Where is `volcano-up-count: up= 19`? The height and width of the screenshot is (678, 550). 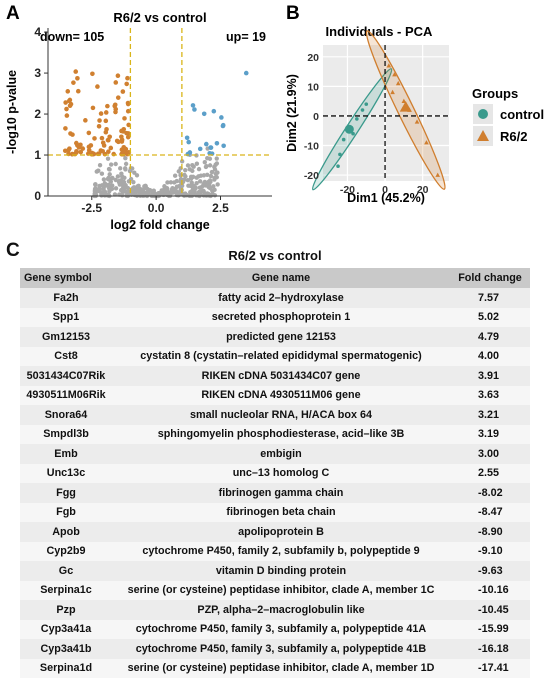 volcano-up-count: up= 19 is located at coordinates (246, 37).